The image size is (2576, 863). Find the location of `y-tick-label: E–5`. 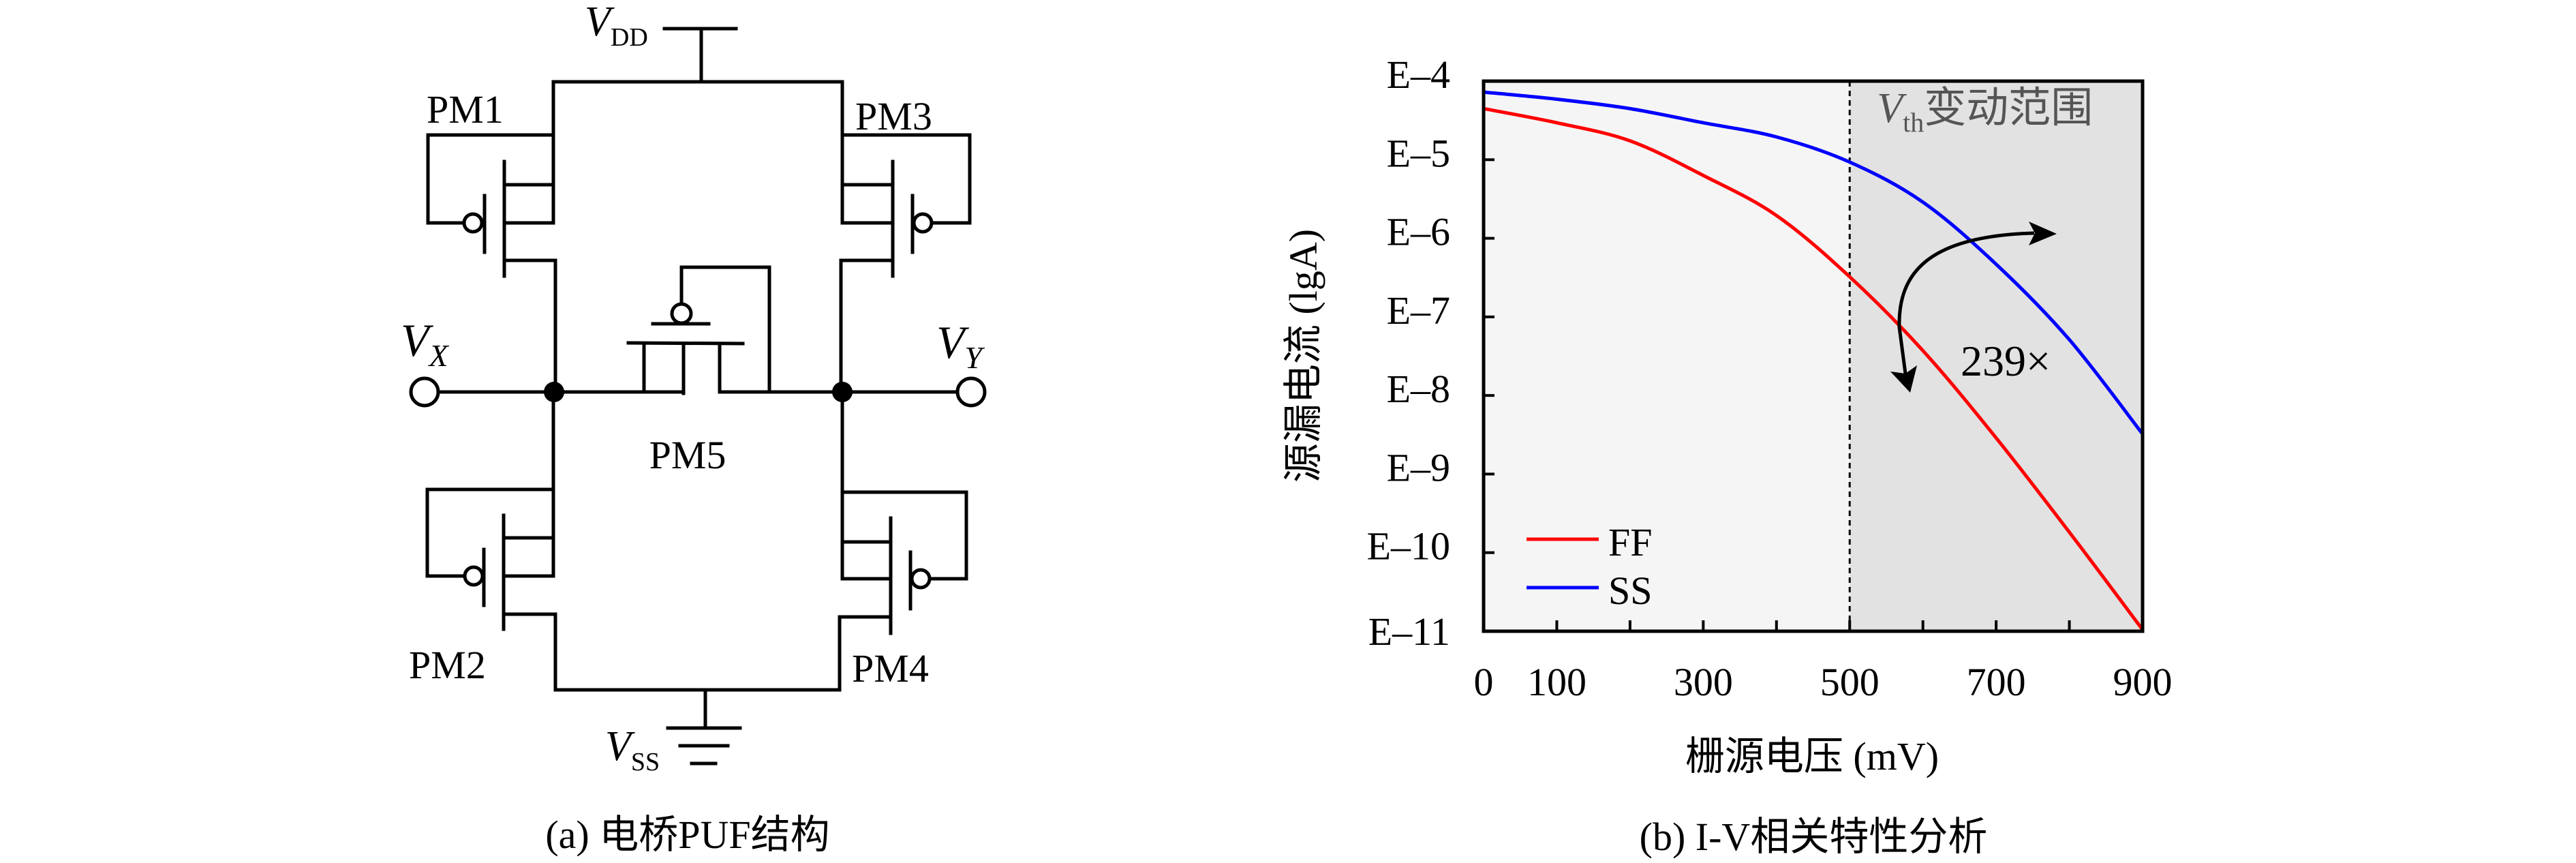

y-tick-label: E–5 is located at coordinates (1418, 153).